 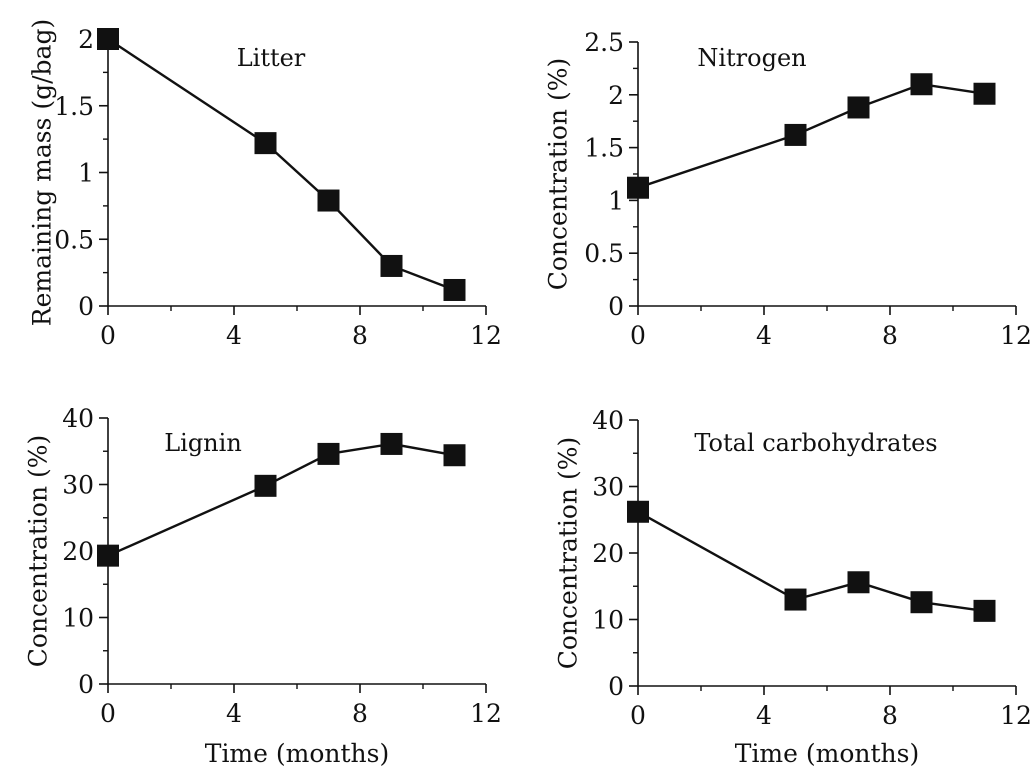 I want to click on panel-title: Nitrogen, so click(x=751, y=58).